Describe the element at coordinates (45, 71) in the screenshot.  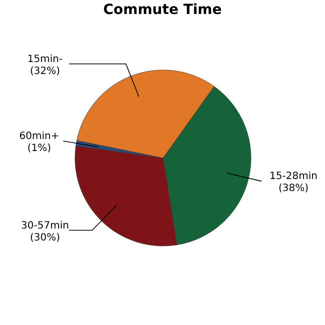
I see `data-label: (32%)` at that location.